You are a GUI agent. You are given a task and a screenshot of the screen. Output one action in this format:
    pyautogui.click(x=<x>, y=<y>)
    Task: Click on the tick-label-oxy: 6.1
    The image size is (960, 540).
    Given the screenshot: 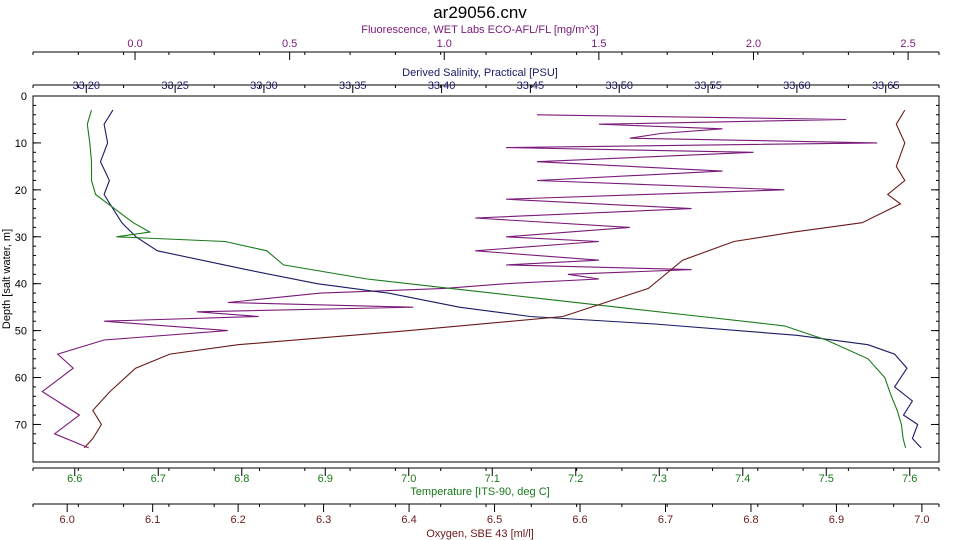 What is the action you would take?
    pyautogui.click(x=152, y=520)
    